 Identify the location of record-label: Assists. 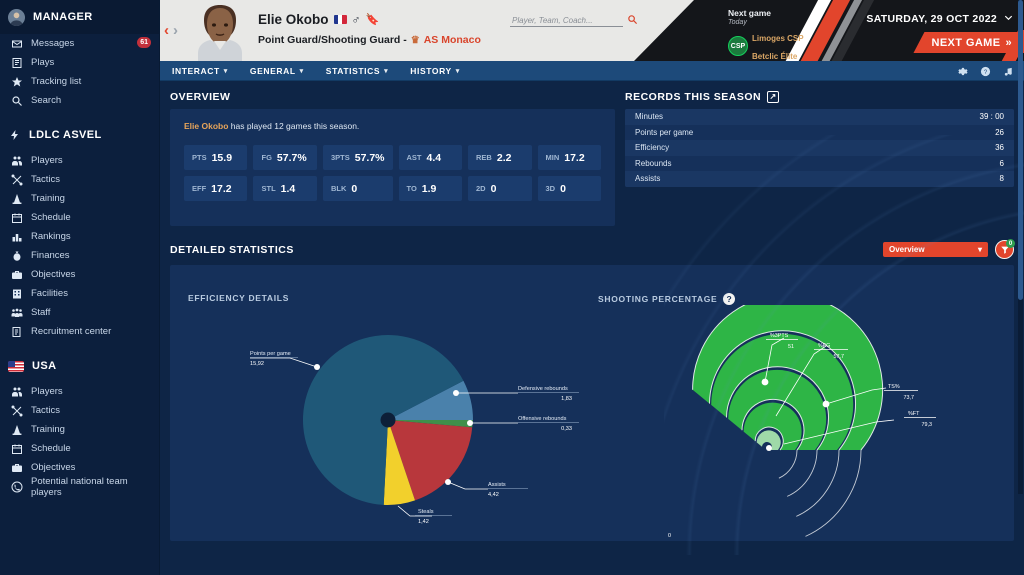
(648, 179).